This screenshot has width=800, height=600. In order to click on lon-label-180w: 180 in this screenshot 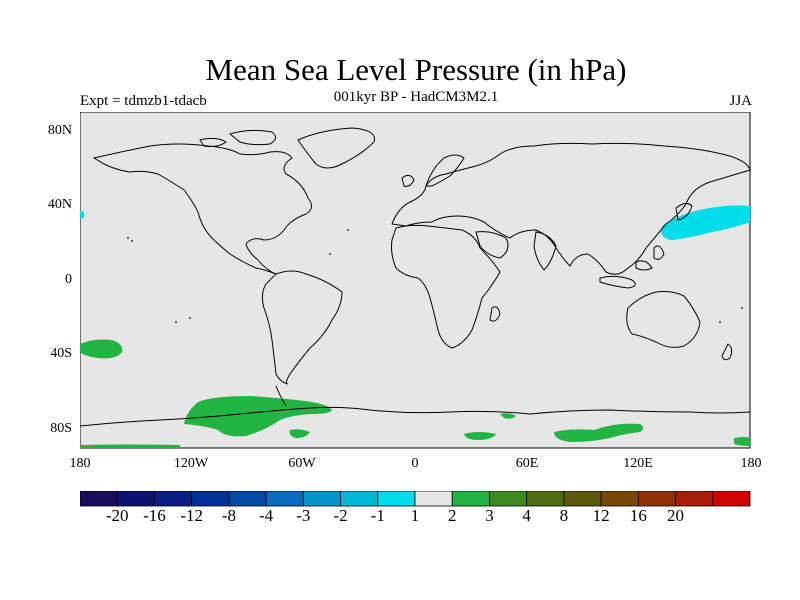, I will do `click(80, 463)`.